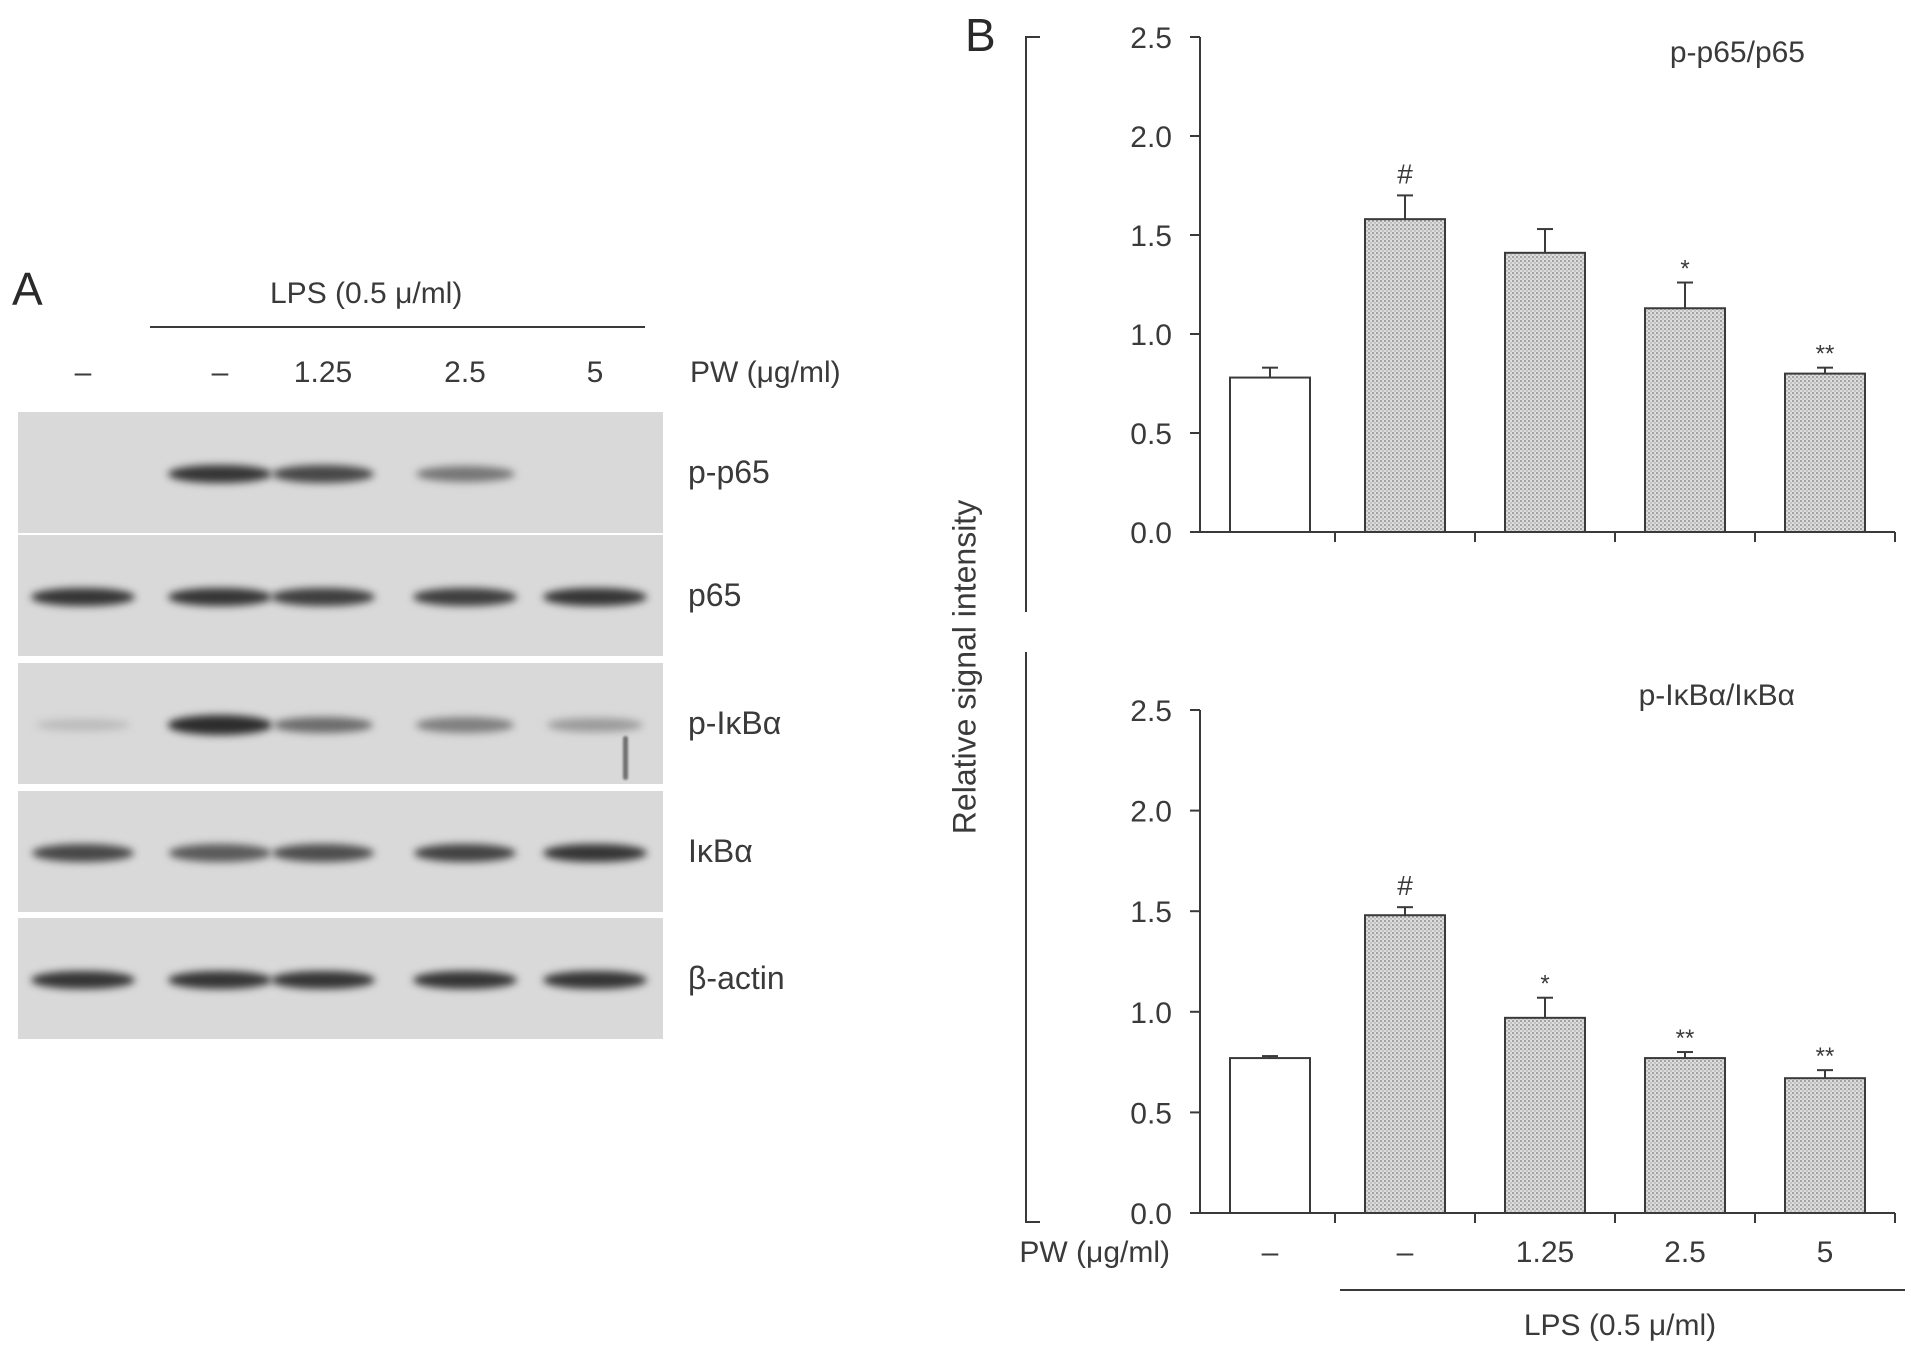 The width and height of the screenshot is (1913, 1354). Describe the element at coordinates (595, 372) in the screenshot. I see `lane-label: 5` at that location.